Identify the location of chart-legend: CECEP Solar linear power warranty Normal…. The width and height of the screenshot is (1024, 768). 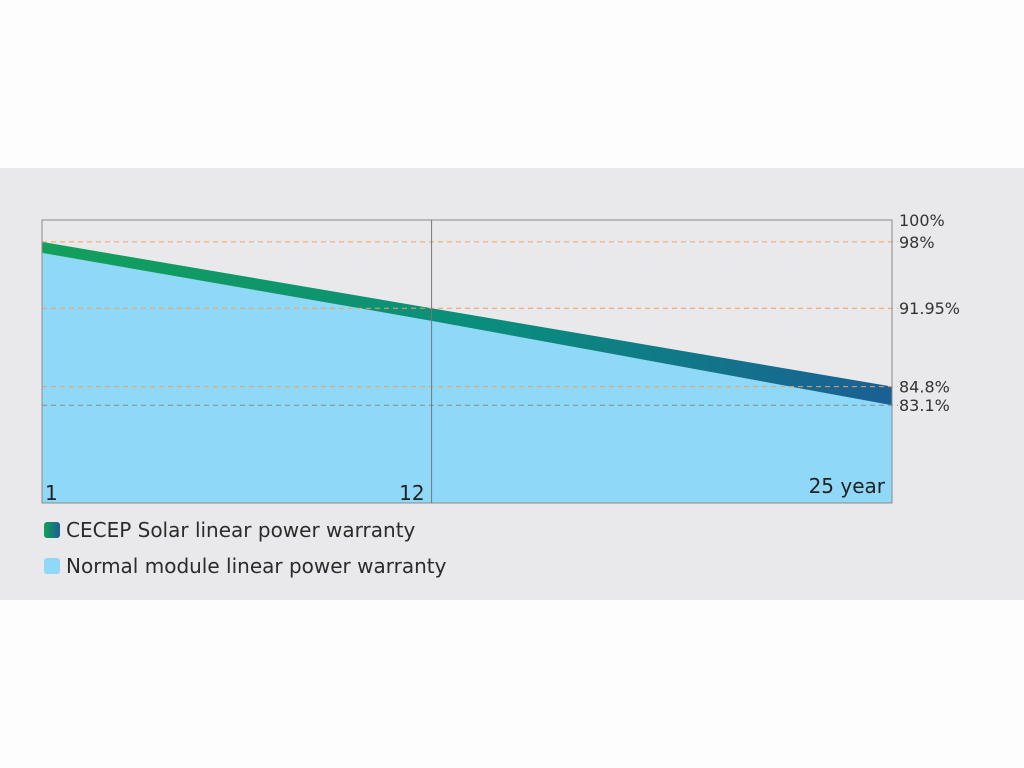
(245, 548).